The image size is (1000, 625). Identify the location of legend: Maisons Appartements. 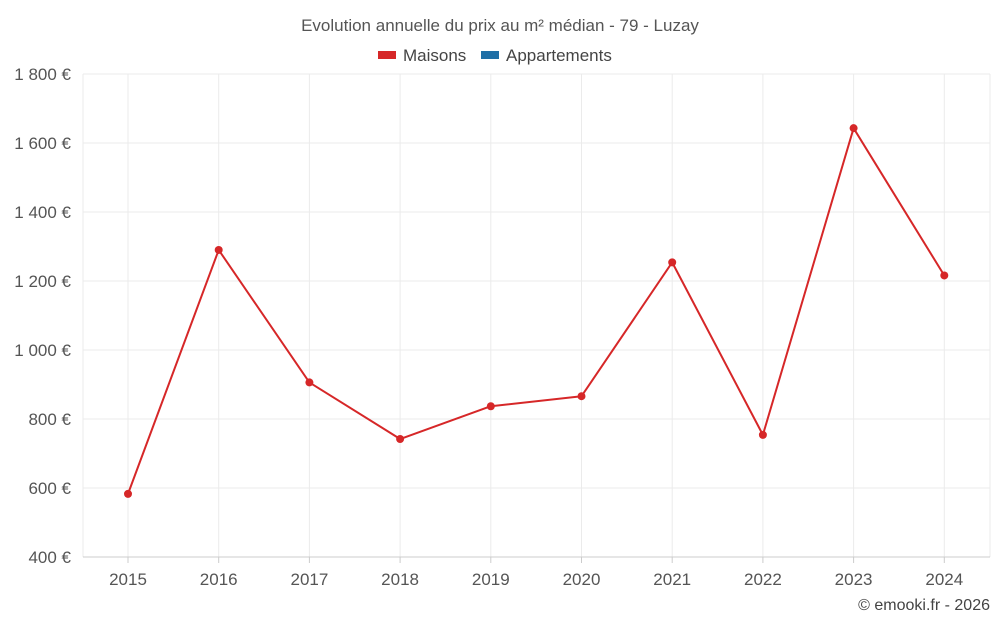
(495, 55).